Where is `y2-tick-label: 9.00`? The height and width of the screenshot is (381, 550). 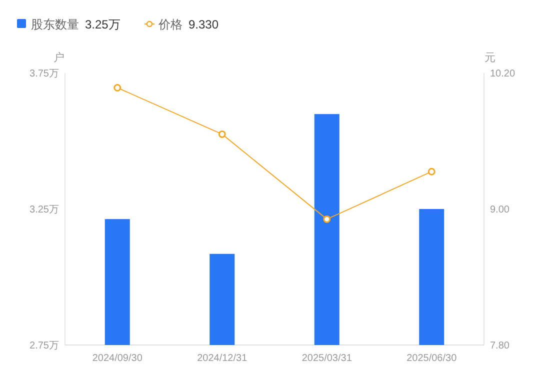 y2-tick-label: 9.00 is located at coordinates (500, 210).